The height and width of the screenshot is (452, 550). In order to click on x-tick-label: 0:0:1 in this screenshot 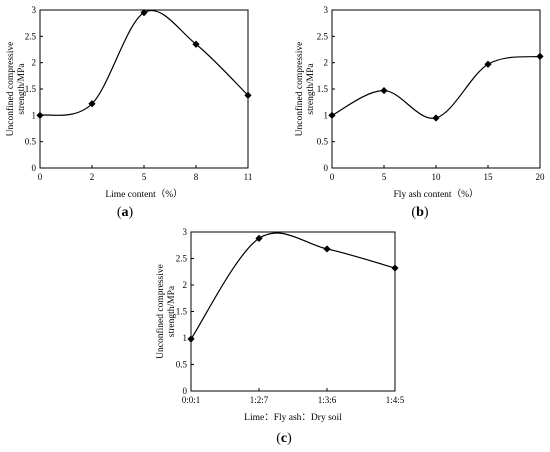, I will do `click(191, 400)`.